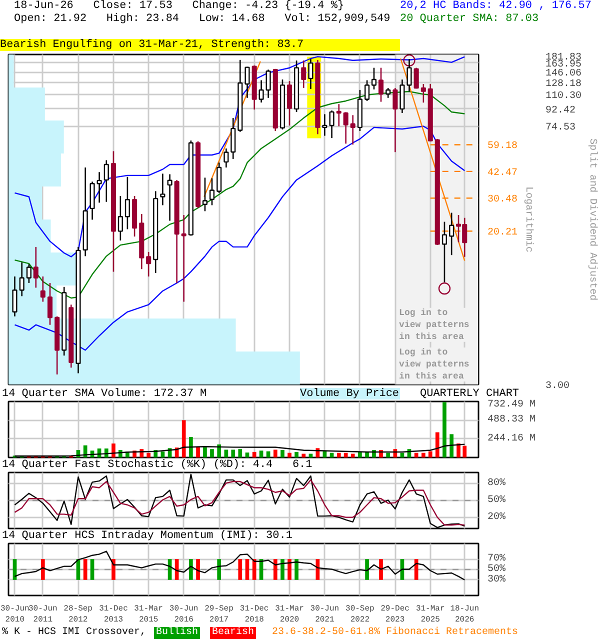 The height and width of the screenshot is (640, 600). What do you see at coordinates (157, 465) in the screenshot?
I see `chart-title: 14 Quarter Fast Stochastic (%K) (%D): 4.4 6.1` at bounding box center [157, 465].